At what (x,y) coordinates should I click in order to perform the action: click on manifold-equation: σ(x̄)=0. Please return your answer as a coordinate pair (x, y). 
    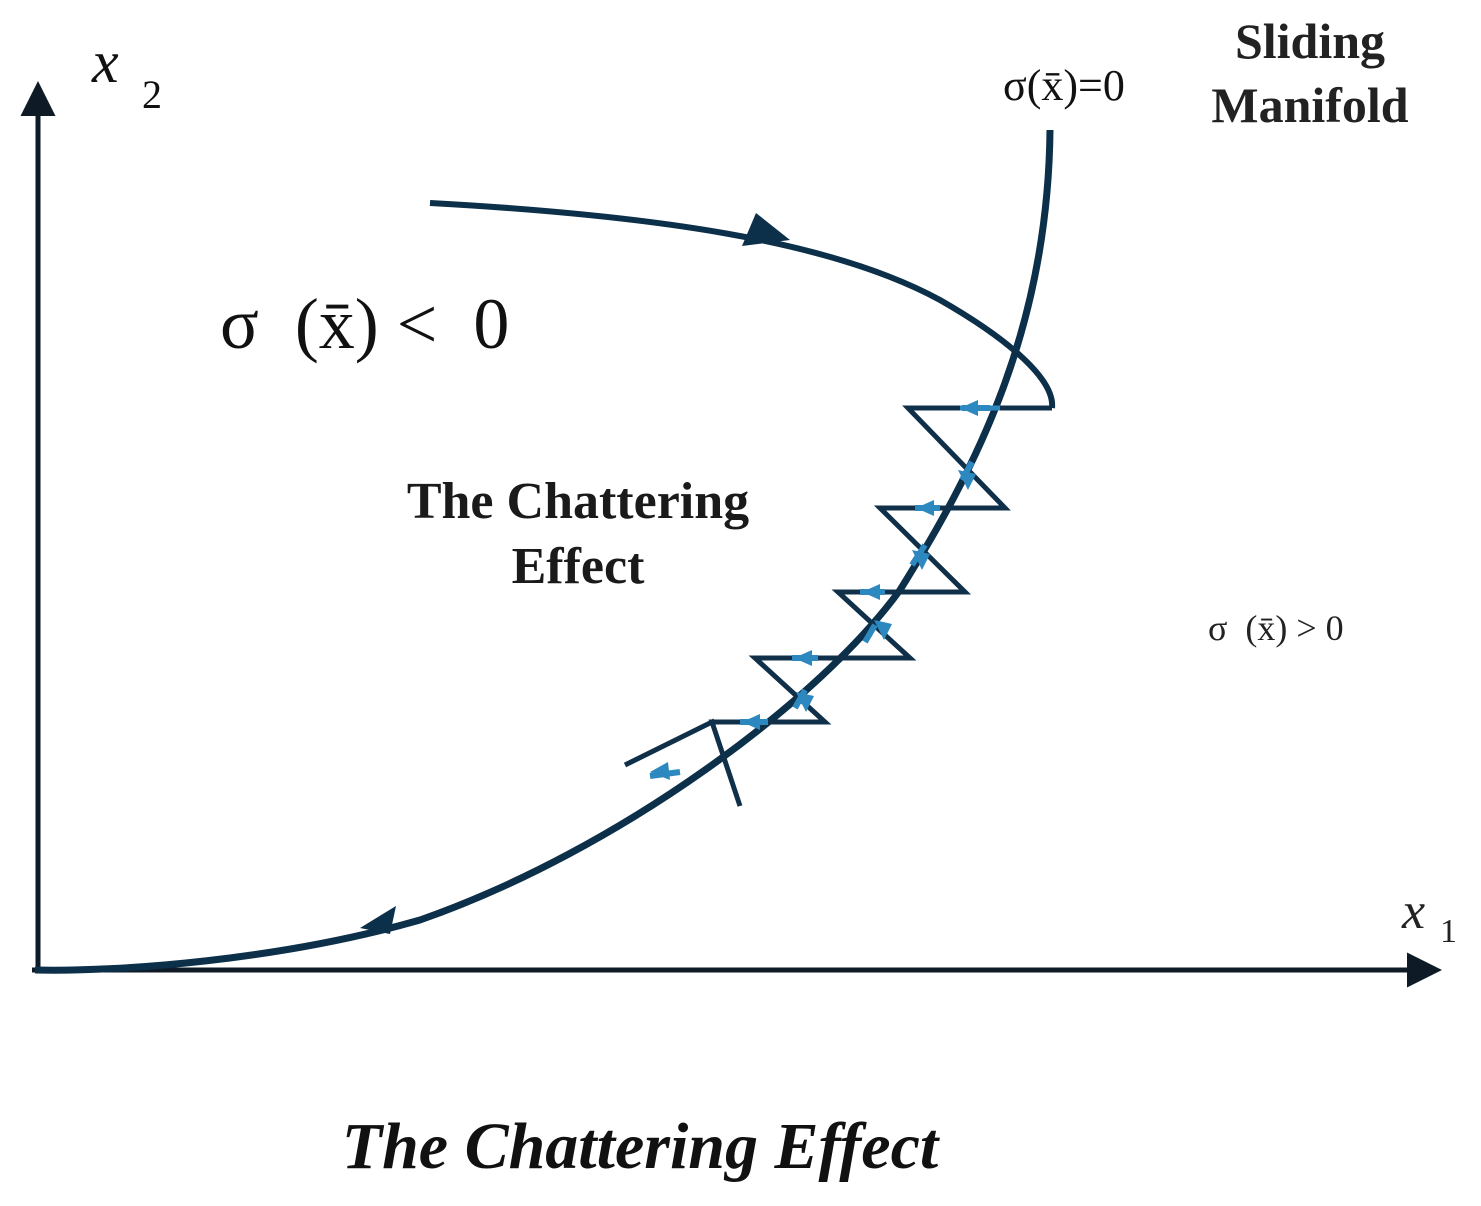
    Looking at the image, I should click on (1064, 85).